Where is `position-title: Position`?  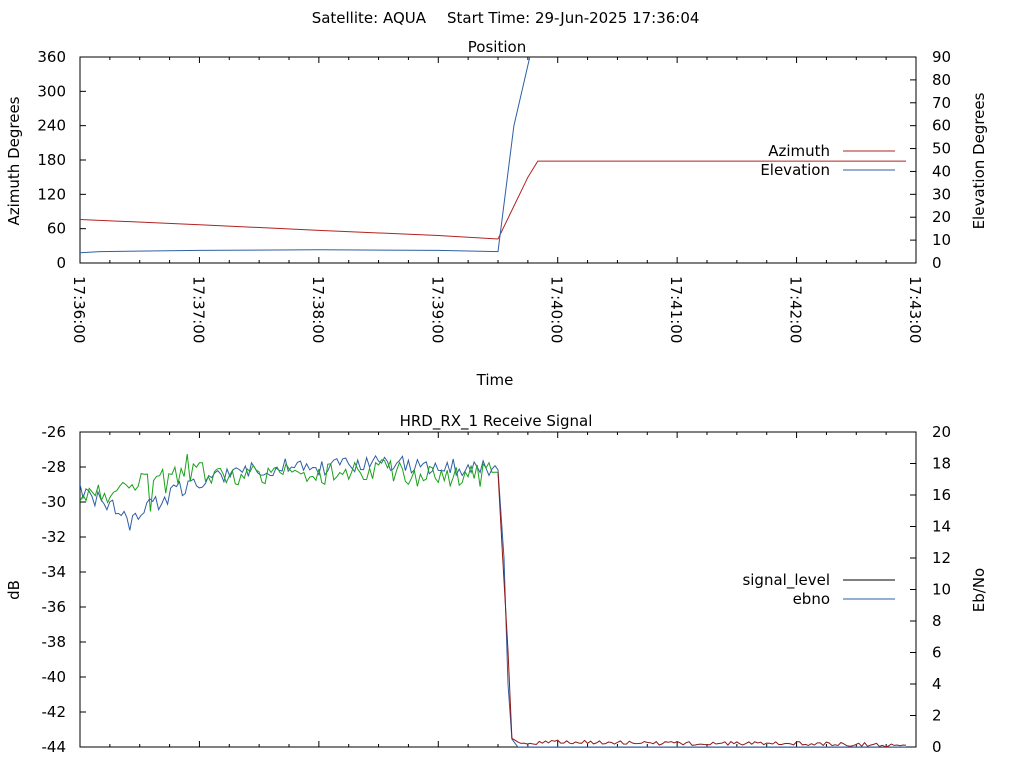 position-title: Position is located at coordinates (497, 47).